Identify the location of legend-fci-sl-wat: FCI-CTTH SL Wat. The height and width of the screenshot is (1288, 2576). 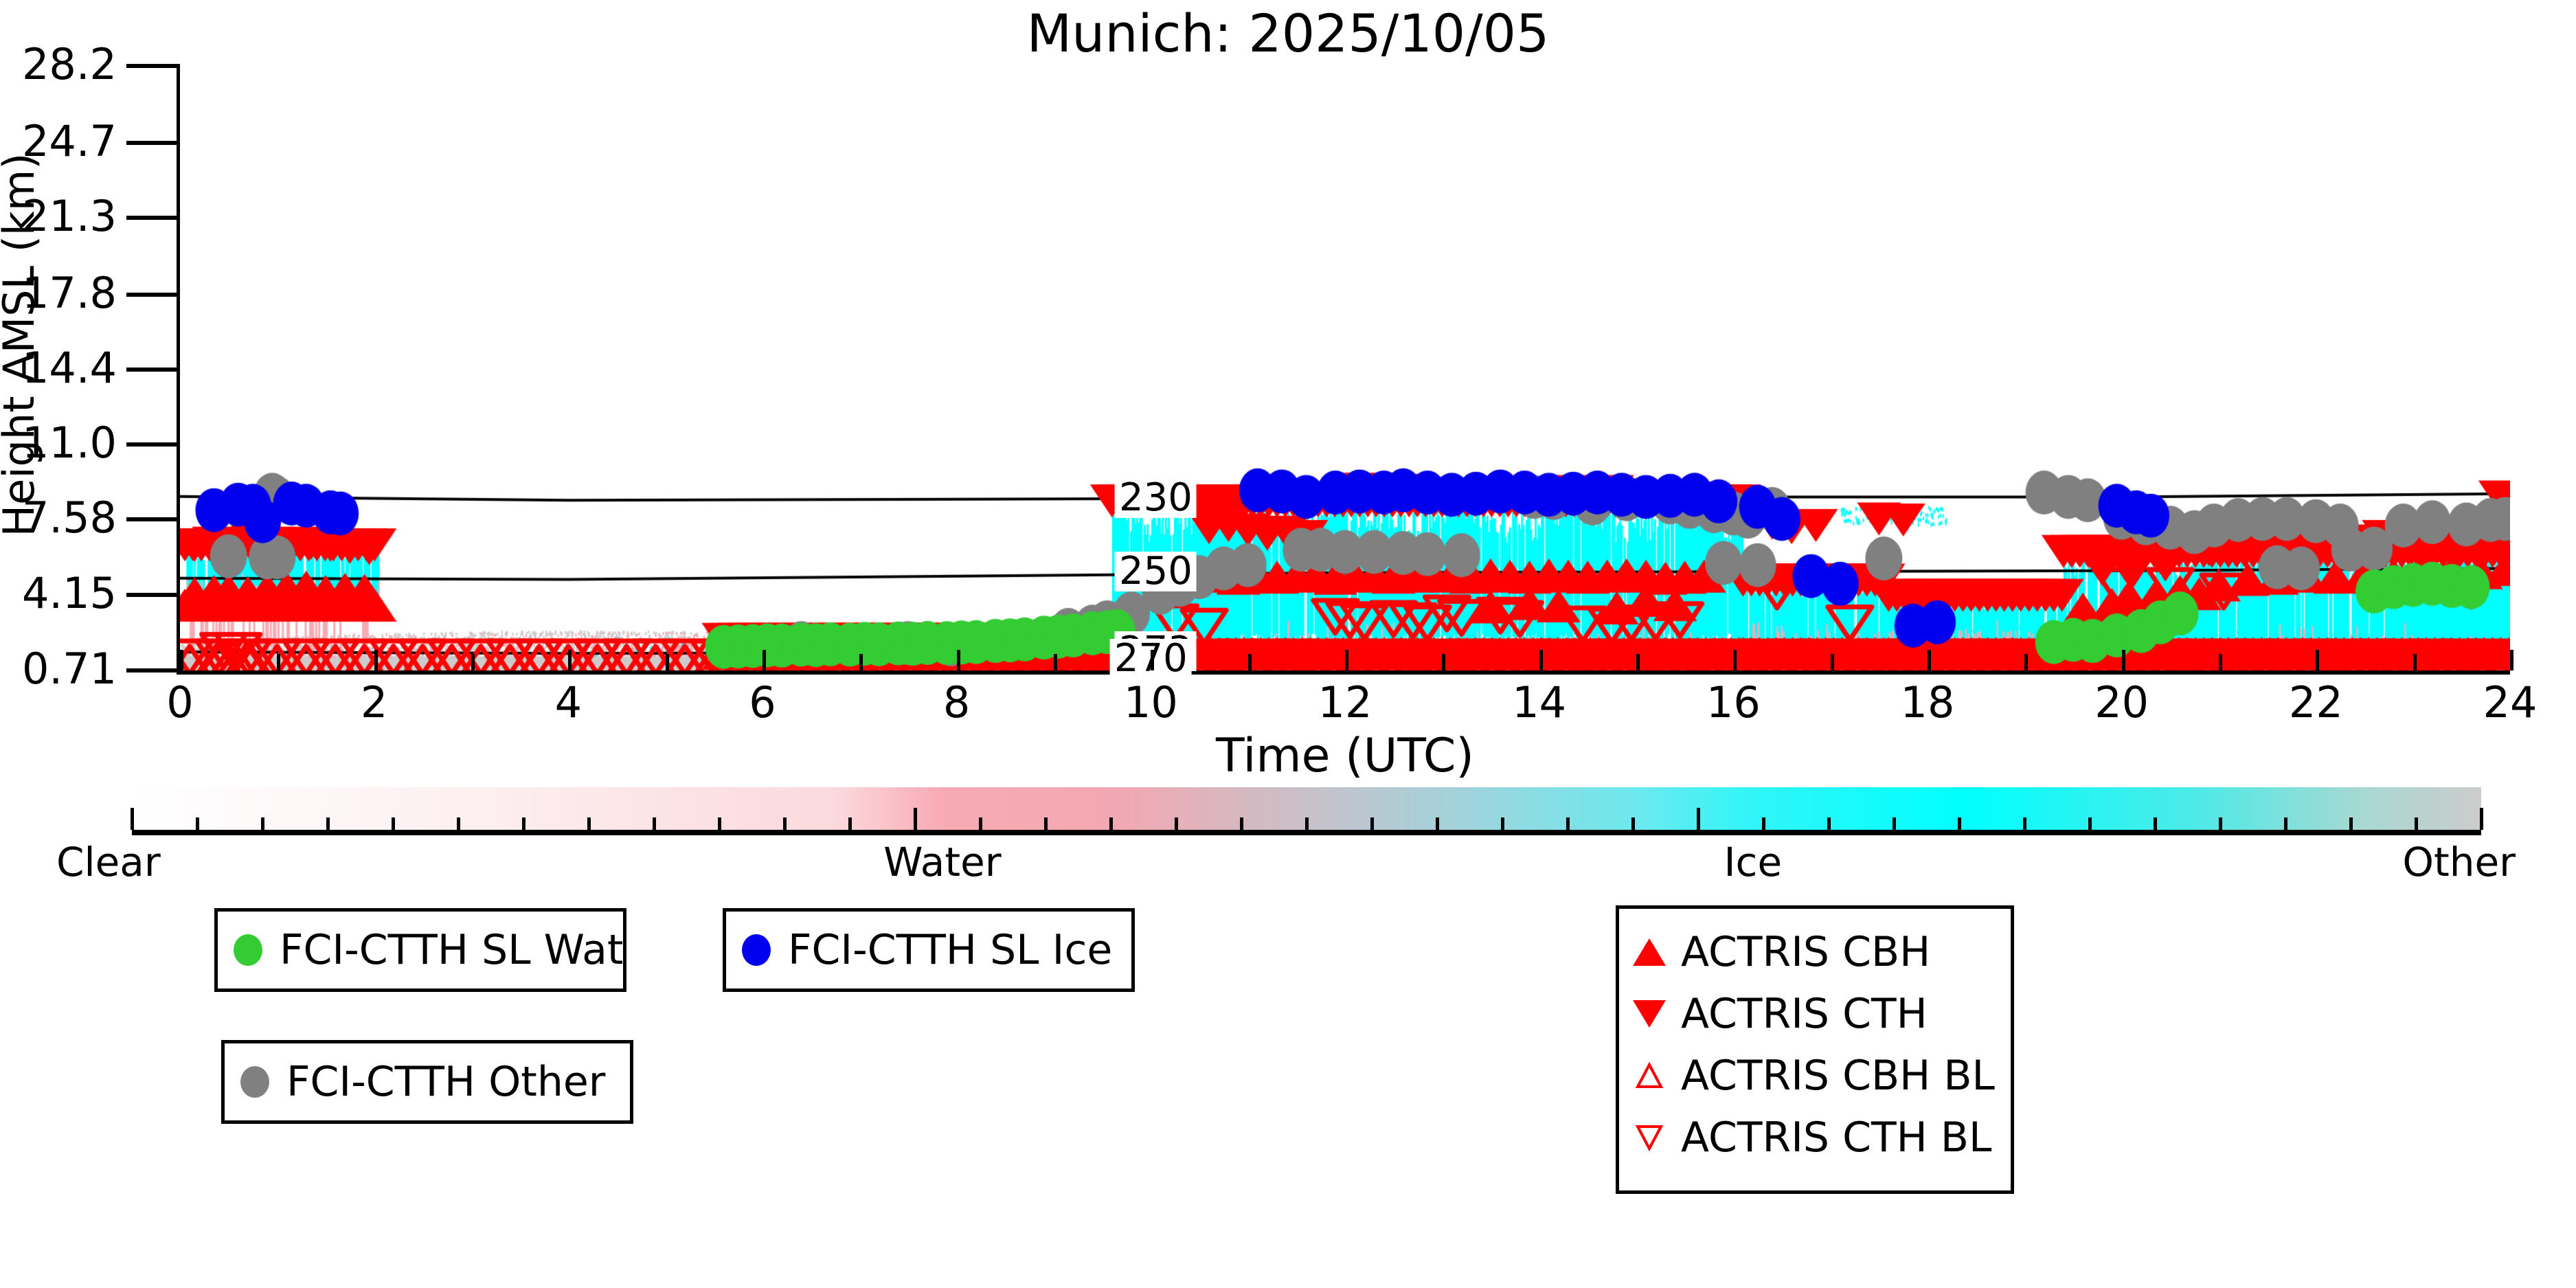
(420, 950).